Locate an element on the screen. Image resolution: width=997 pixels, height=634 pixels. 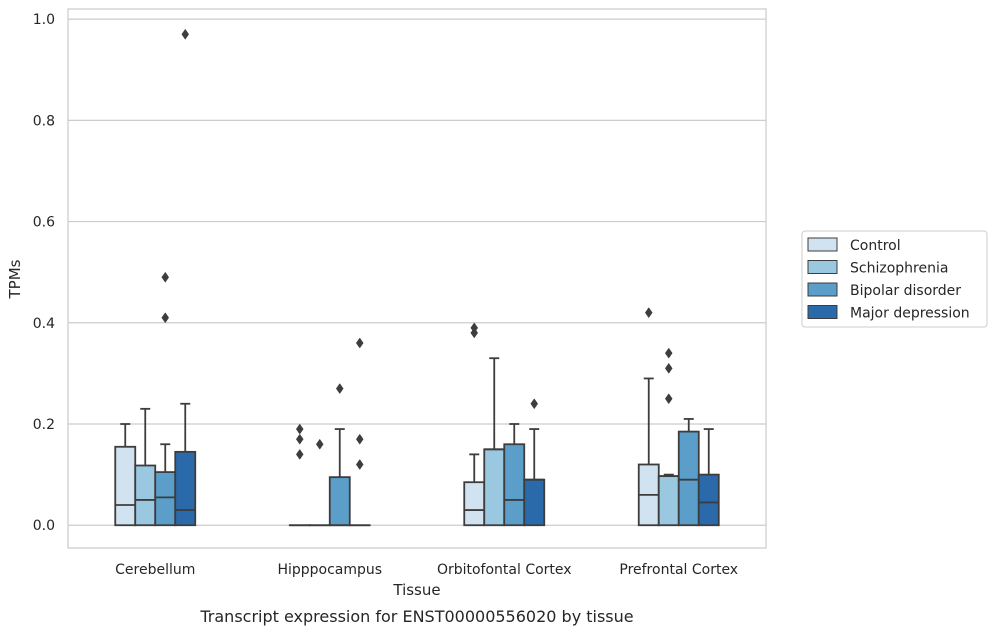
legend-label: Schizophrenia is located at coordinates (899, 269).